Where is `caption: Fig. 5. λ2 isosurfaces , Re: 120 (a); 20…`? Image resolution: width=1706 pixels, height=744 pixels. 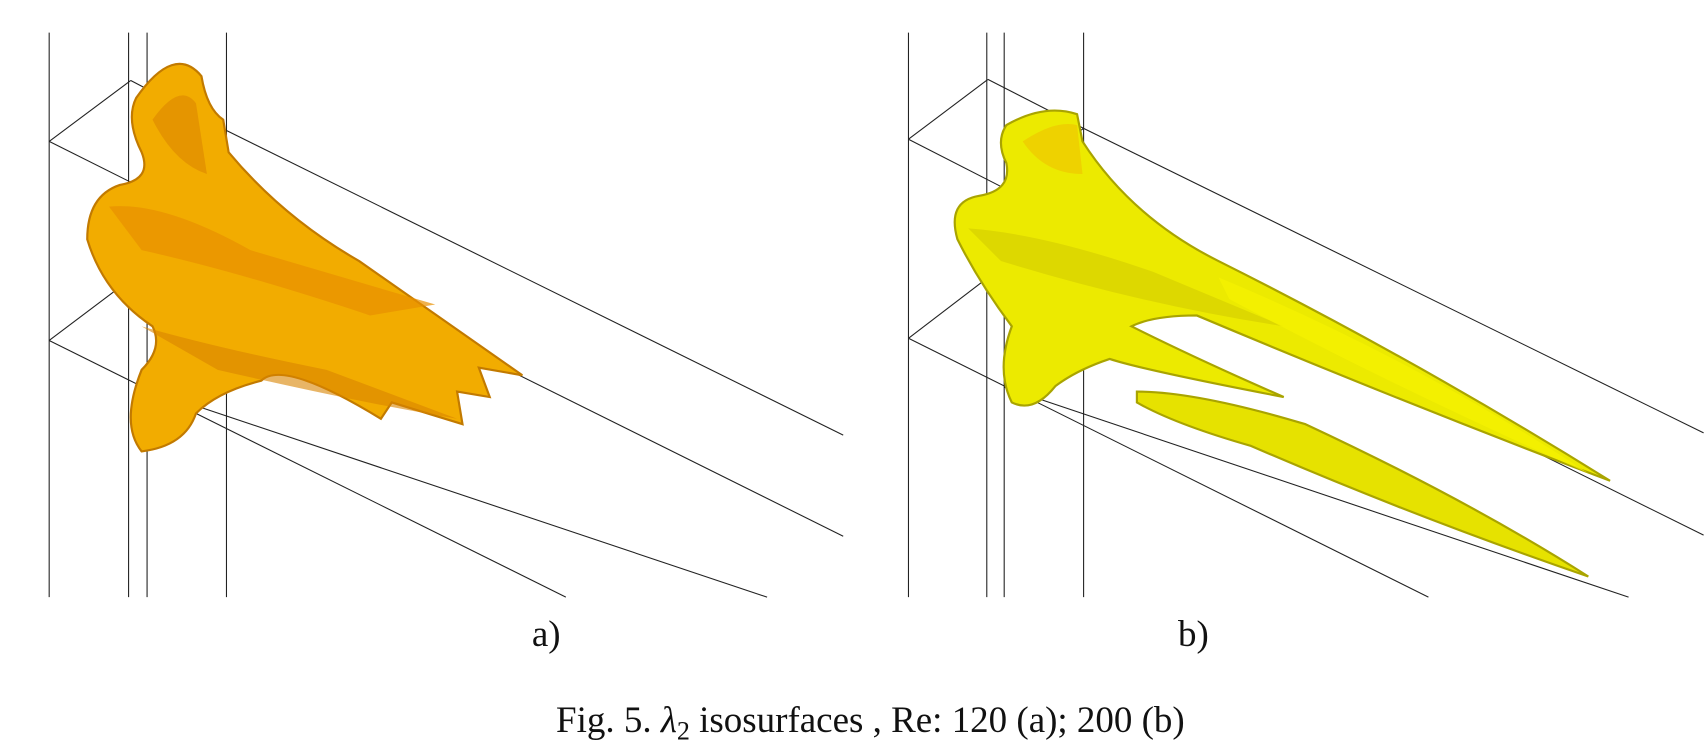 caption: Fig. 5. λ2 isosurfaces , Re: 120 (a); 20… is located at coordinates (870, 721).